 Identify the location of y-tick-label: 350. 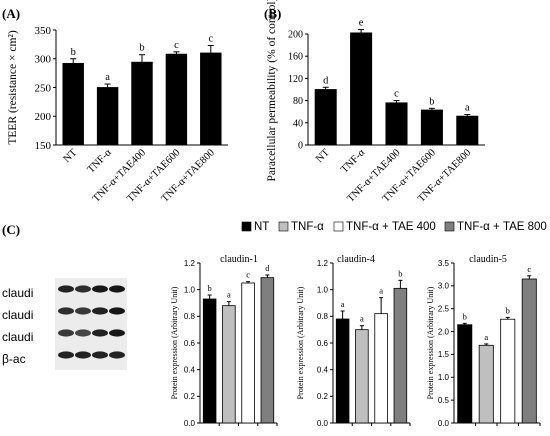
(43, 31).